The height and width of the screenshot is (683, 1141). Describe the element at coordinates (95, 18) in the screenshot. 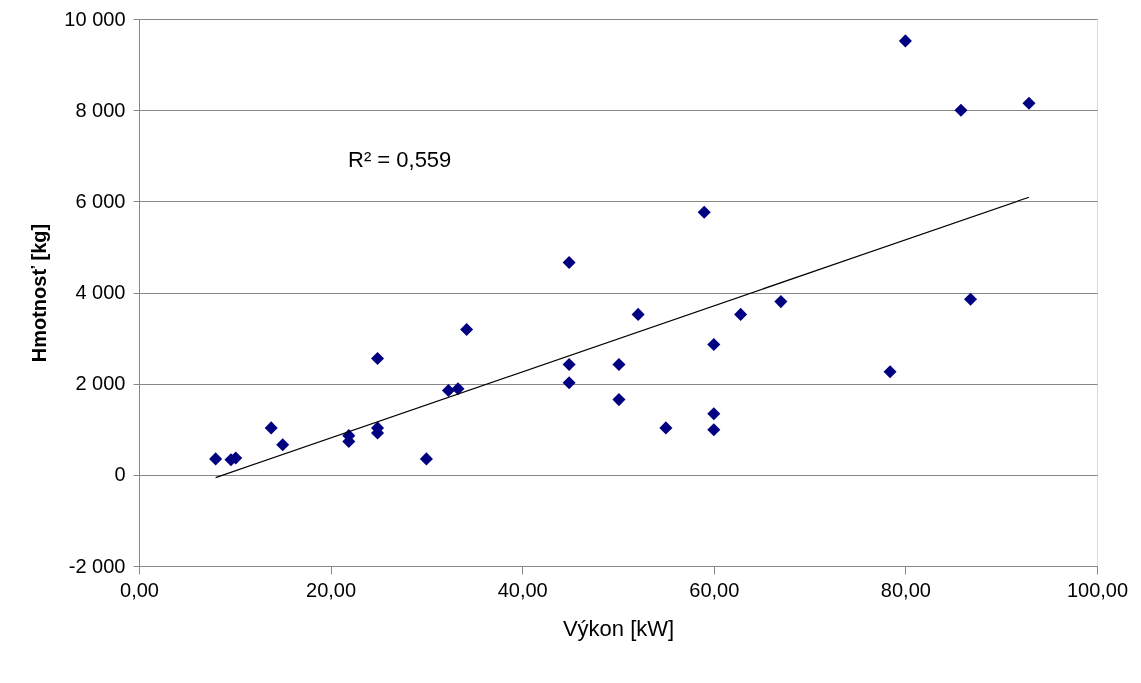

I see `y-tick-label: 10 000` at that location.